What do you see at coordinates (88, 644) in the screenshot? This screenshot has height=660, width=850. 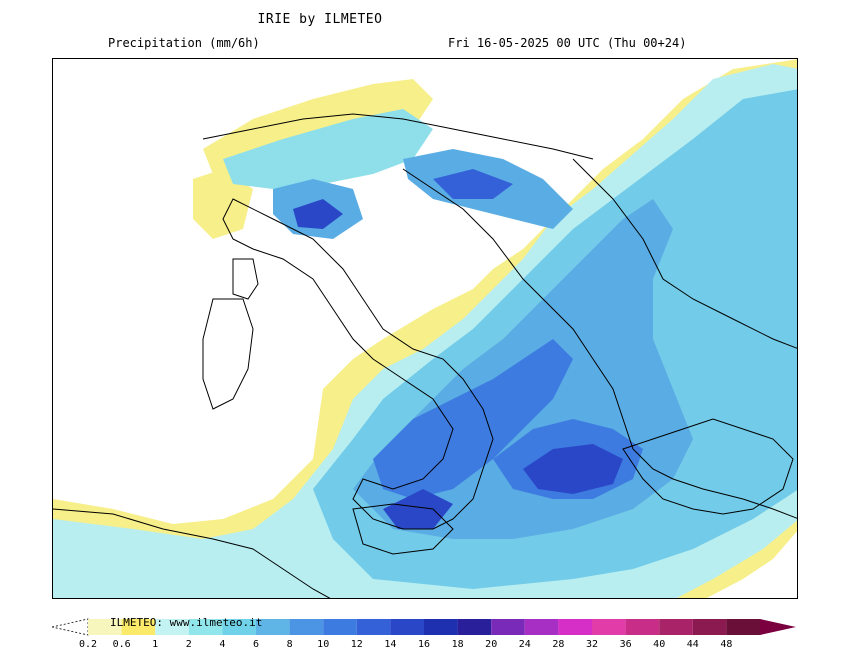 I see `legend-level-label: 0.2` at bounding box center [88, 644].